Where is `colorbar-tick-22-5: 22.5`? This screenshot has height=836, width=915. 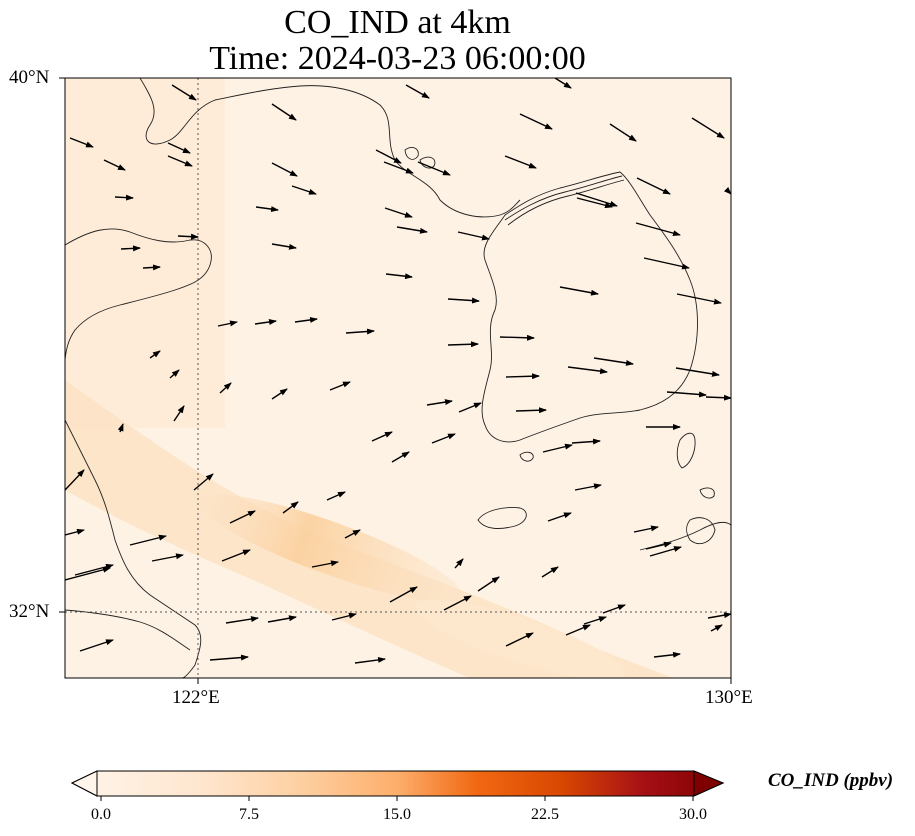 colorbar-tick-22-5: 22.5 is located at coordinates (545, 814).